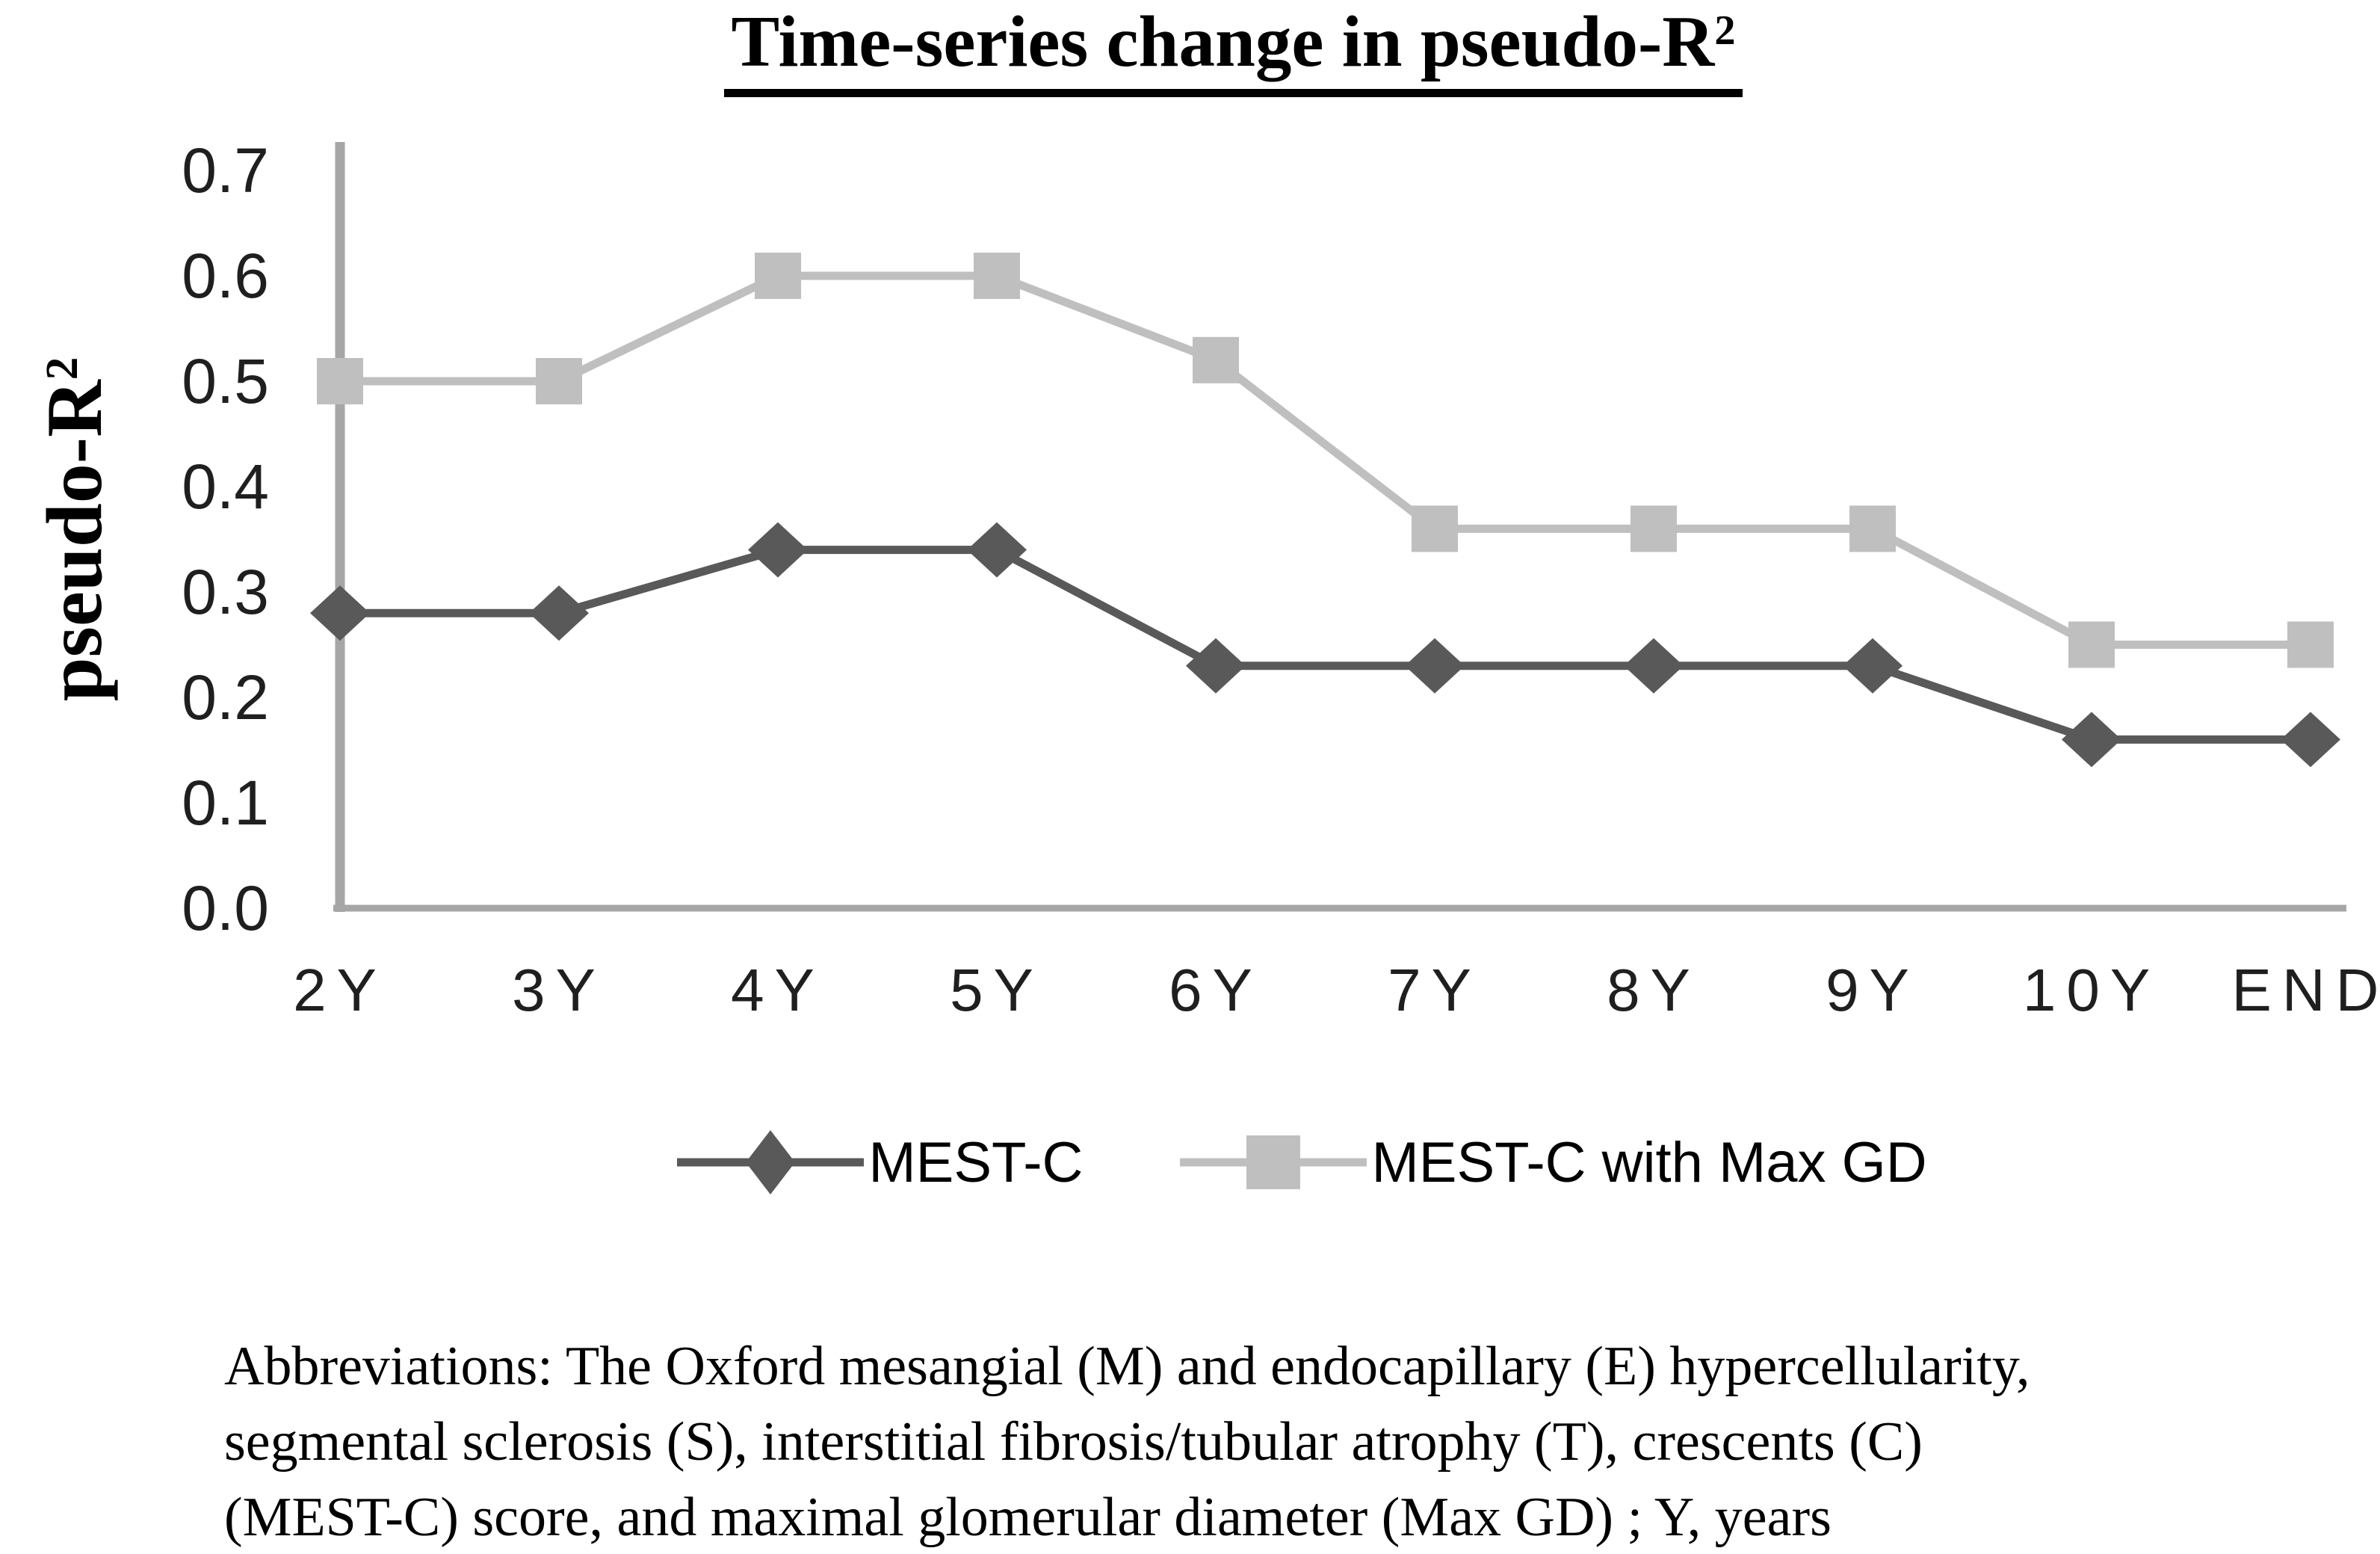 Image resolution: width=2380 pixels, height=1554 pixels. What do you see at coordinates (1435, 529) in the screenshot?
I see `marker-square-mest-c-with-max-gd-7y` at bounding box center [1435, 529].